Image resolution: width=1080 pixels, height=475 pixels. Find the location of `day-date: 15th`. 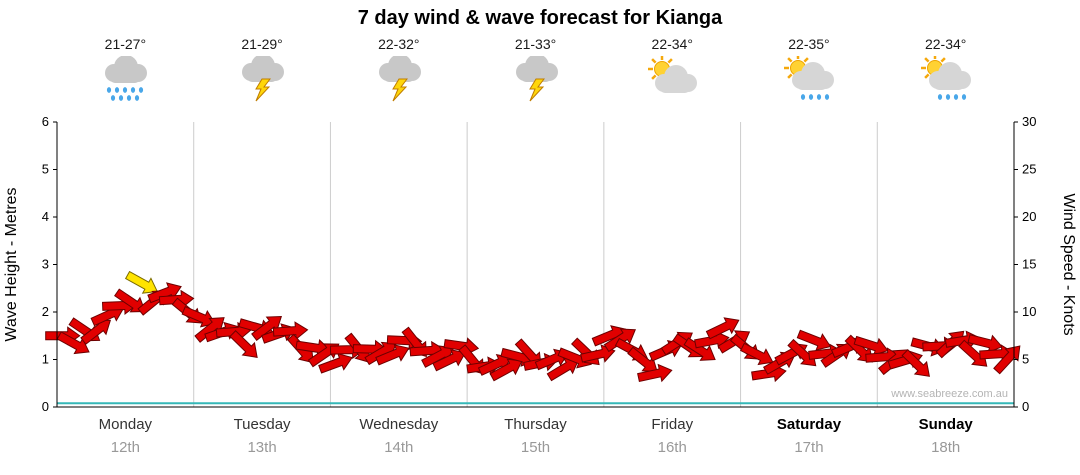

day-date: 15th is located at coordinates (535, 447).